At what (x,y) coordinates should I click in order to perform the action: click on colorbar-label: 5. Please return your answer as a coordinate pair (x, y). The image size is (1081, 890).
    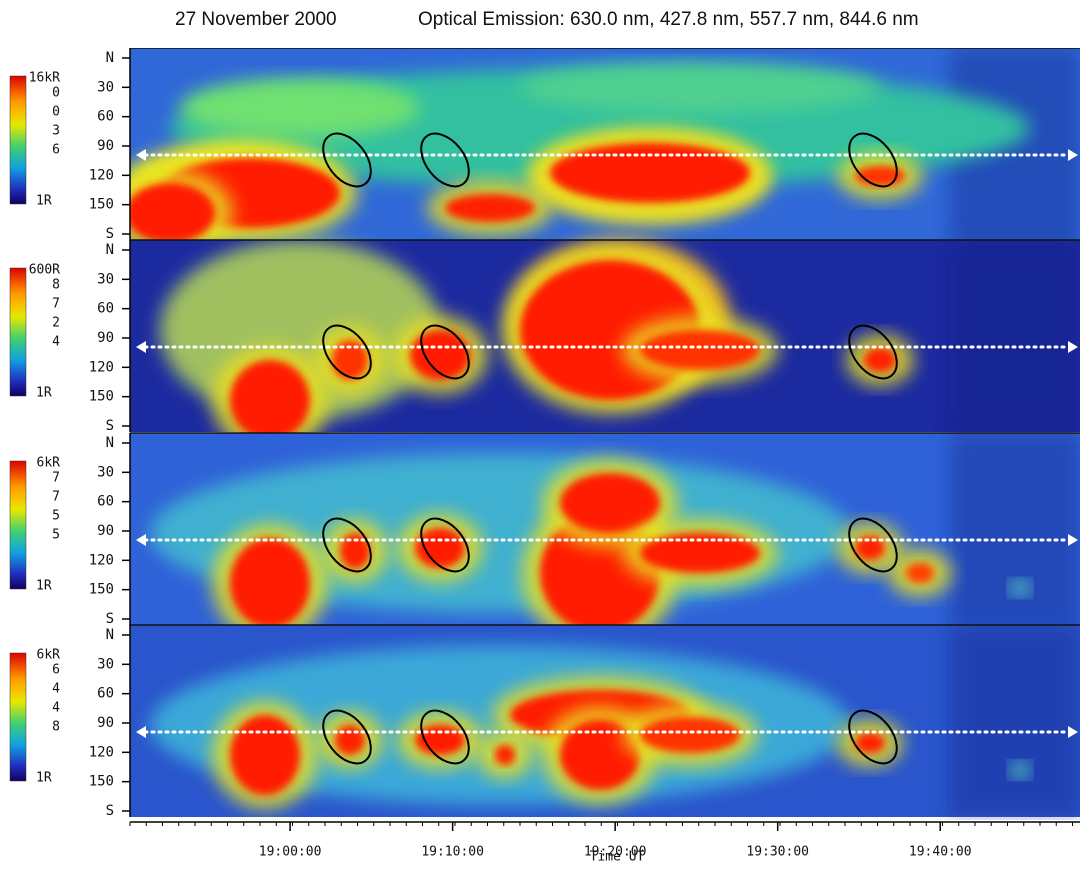
    Looking at the image, I should click on (56, 535).